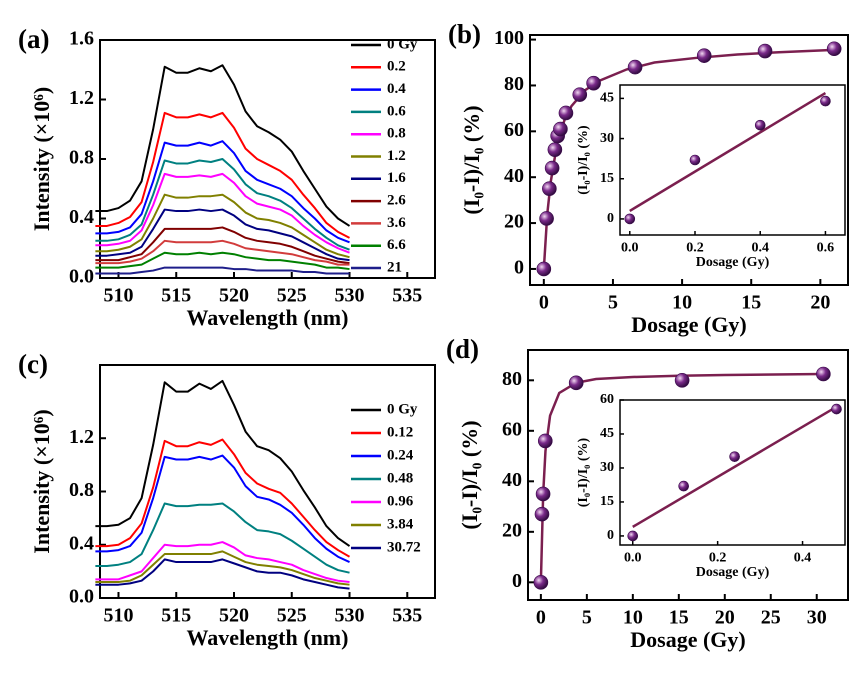  What do you see at coordinates (81, 437) in the screenshot?
I see `y-tick-label: 1.2` at bounding box center [81, 437].